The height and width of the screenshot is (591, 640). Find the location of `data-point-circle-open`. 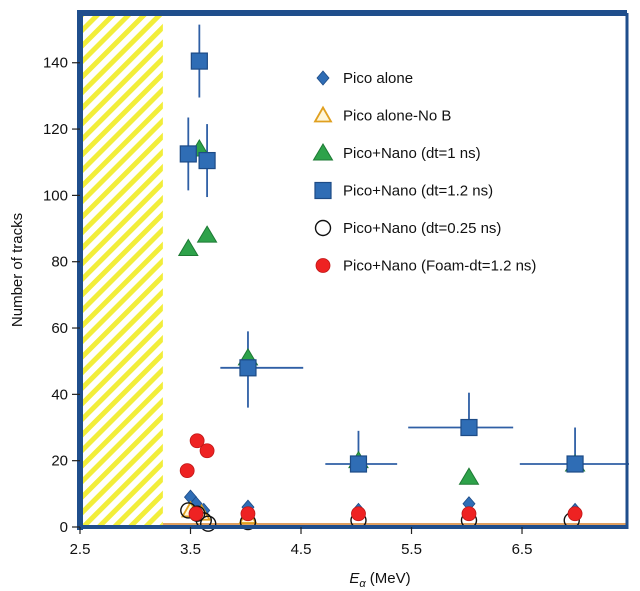

data-point-circle-open is located at coordinates (208, 523).